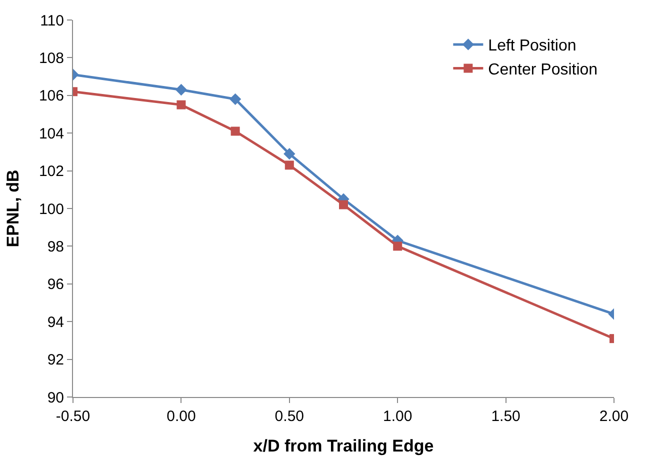 The height and width of the screenshot is (464, 649). I want to click on x-tick-label: 1.50, so click(505, 416).